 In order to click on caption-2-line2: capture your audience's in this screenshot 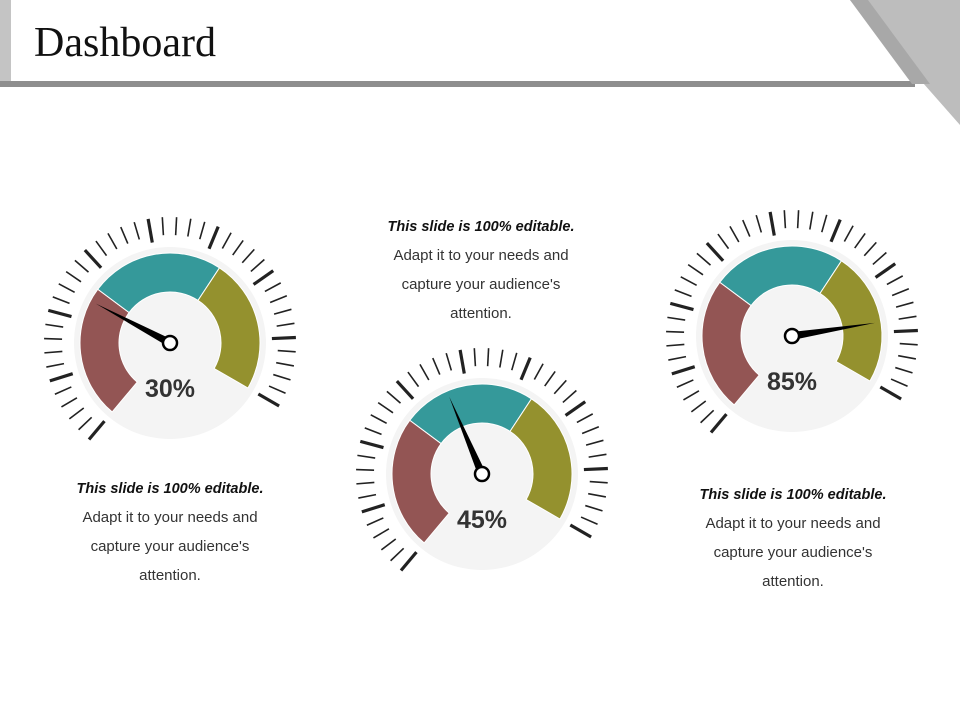, I will do `click(481, 284)`.